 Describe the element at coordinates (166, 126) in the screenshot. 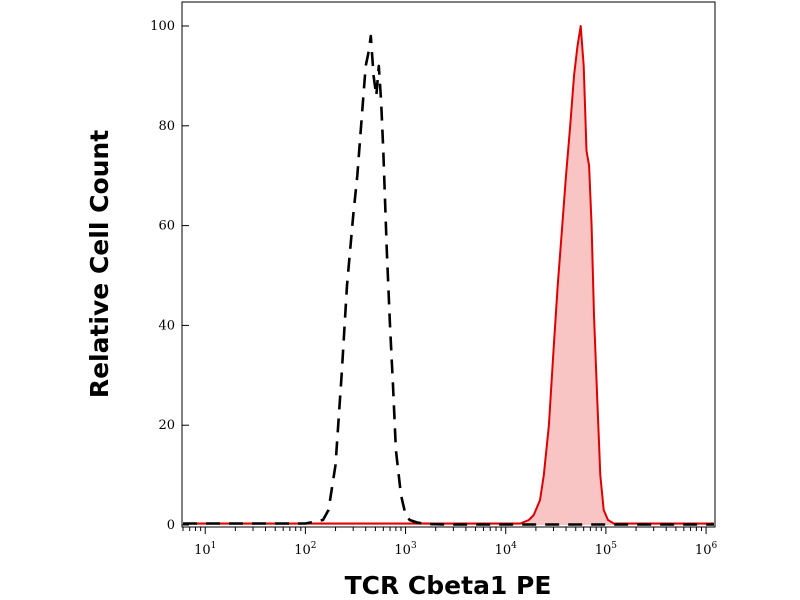

I see `y-tick-label: 80` at that location.